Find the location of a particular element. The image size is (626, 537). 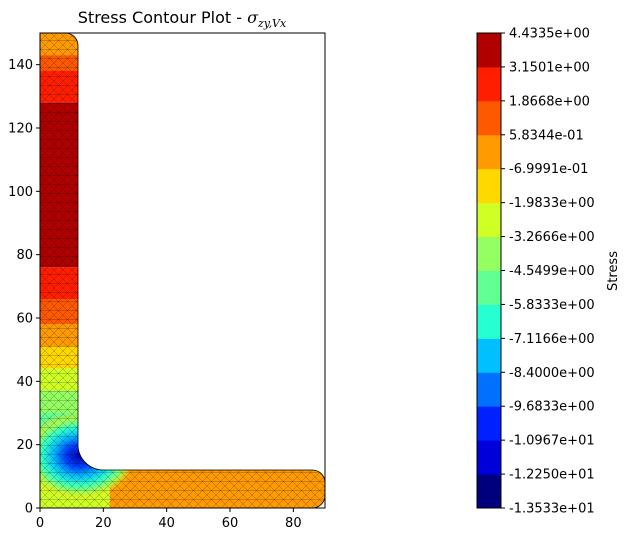

colorbar-tick-label: -1.9833e+00 is located at coordinates (552, 203).